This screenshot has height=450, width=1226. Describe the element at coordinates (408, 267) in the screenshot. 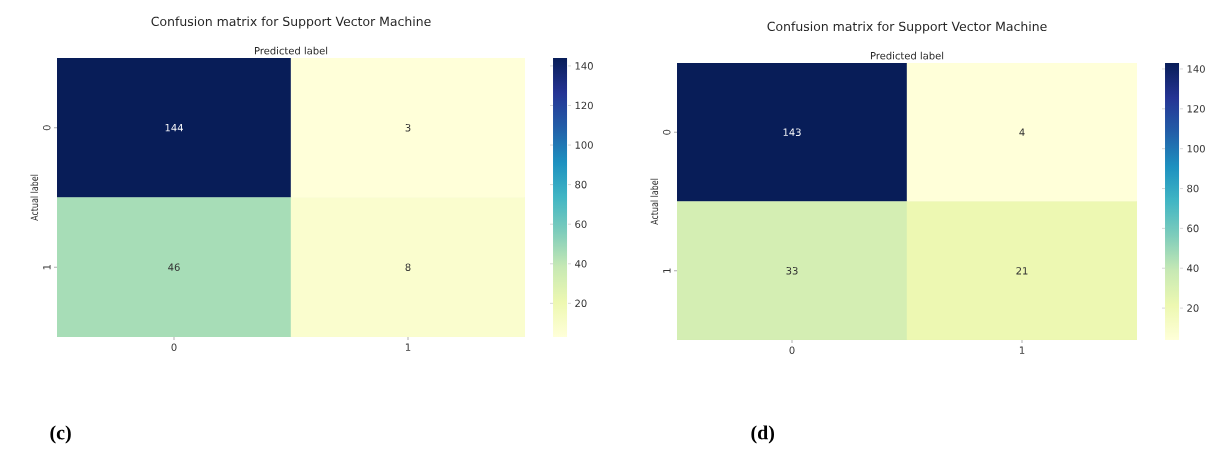

I see `data-label: 8` at that location.